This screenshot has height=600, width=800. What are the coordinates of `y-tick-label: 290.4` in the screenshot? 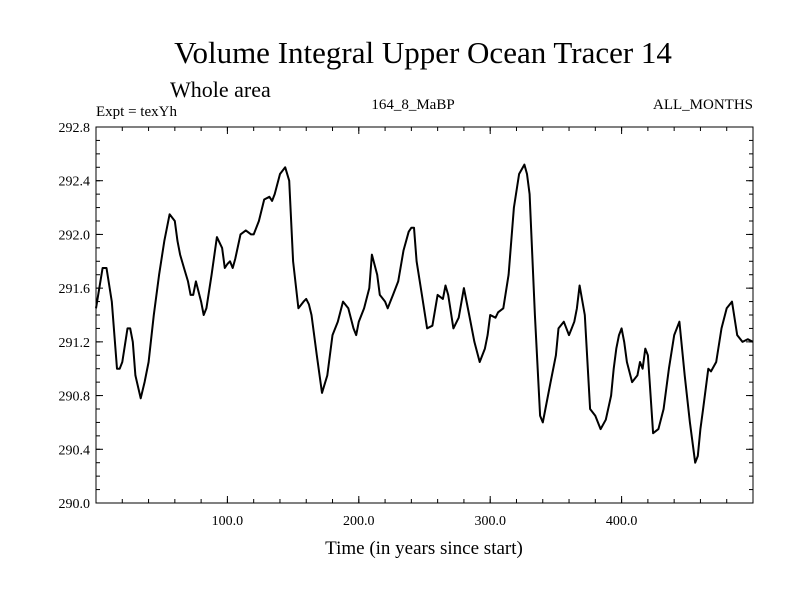 It's located at (75, 450).